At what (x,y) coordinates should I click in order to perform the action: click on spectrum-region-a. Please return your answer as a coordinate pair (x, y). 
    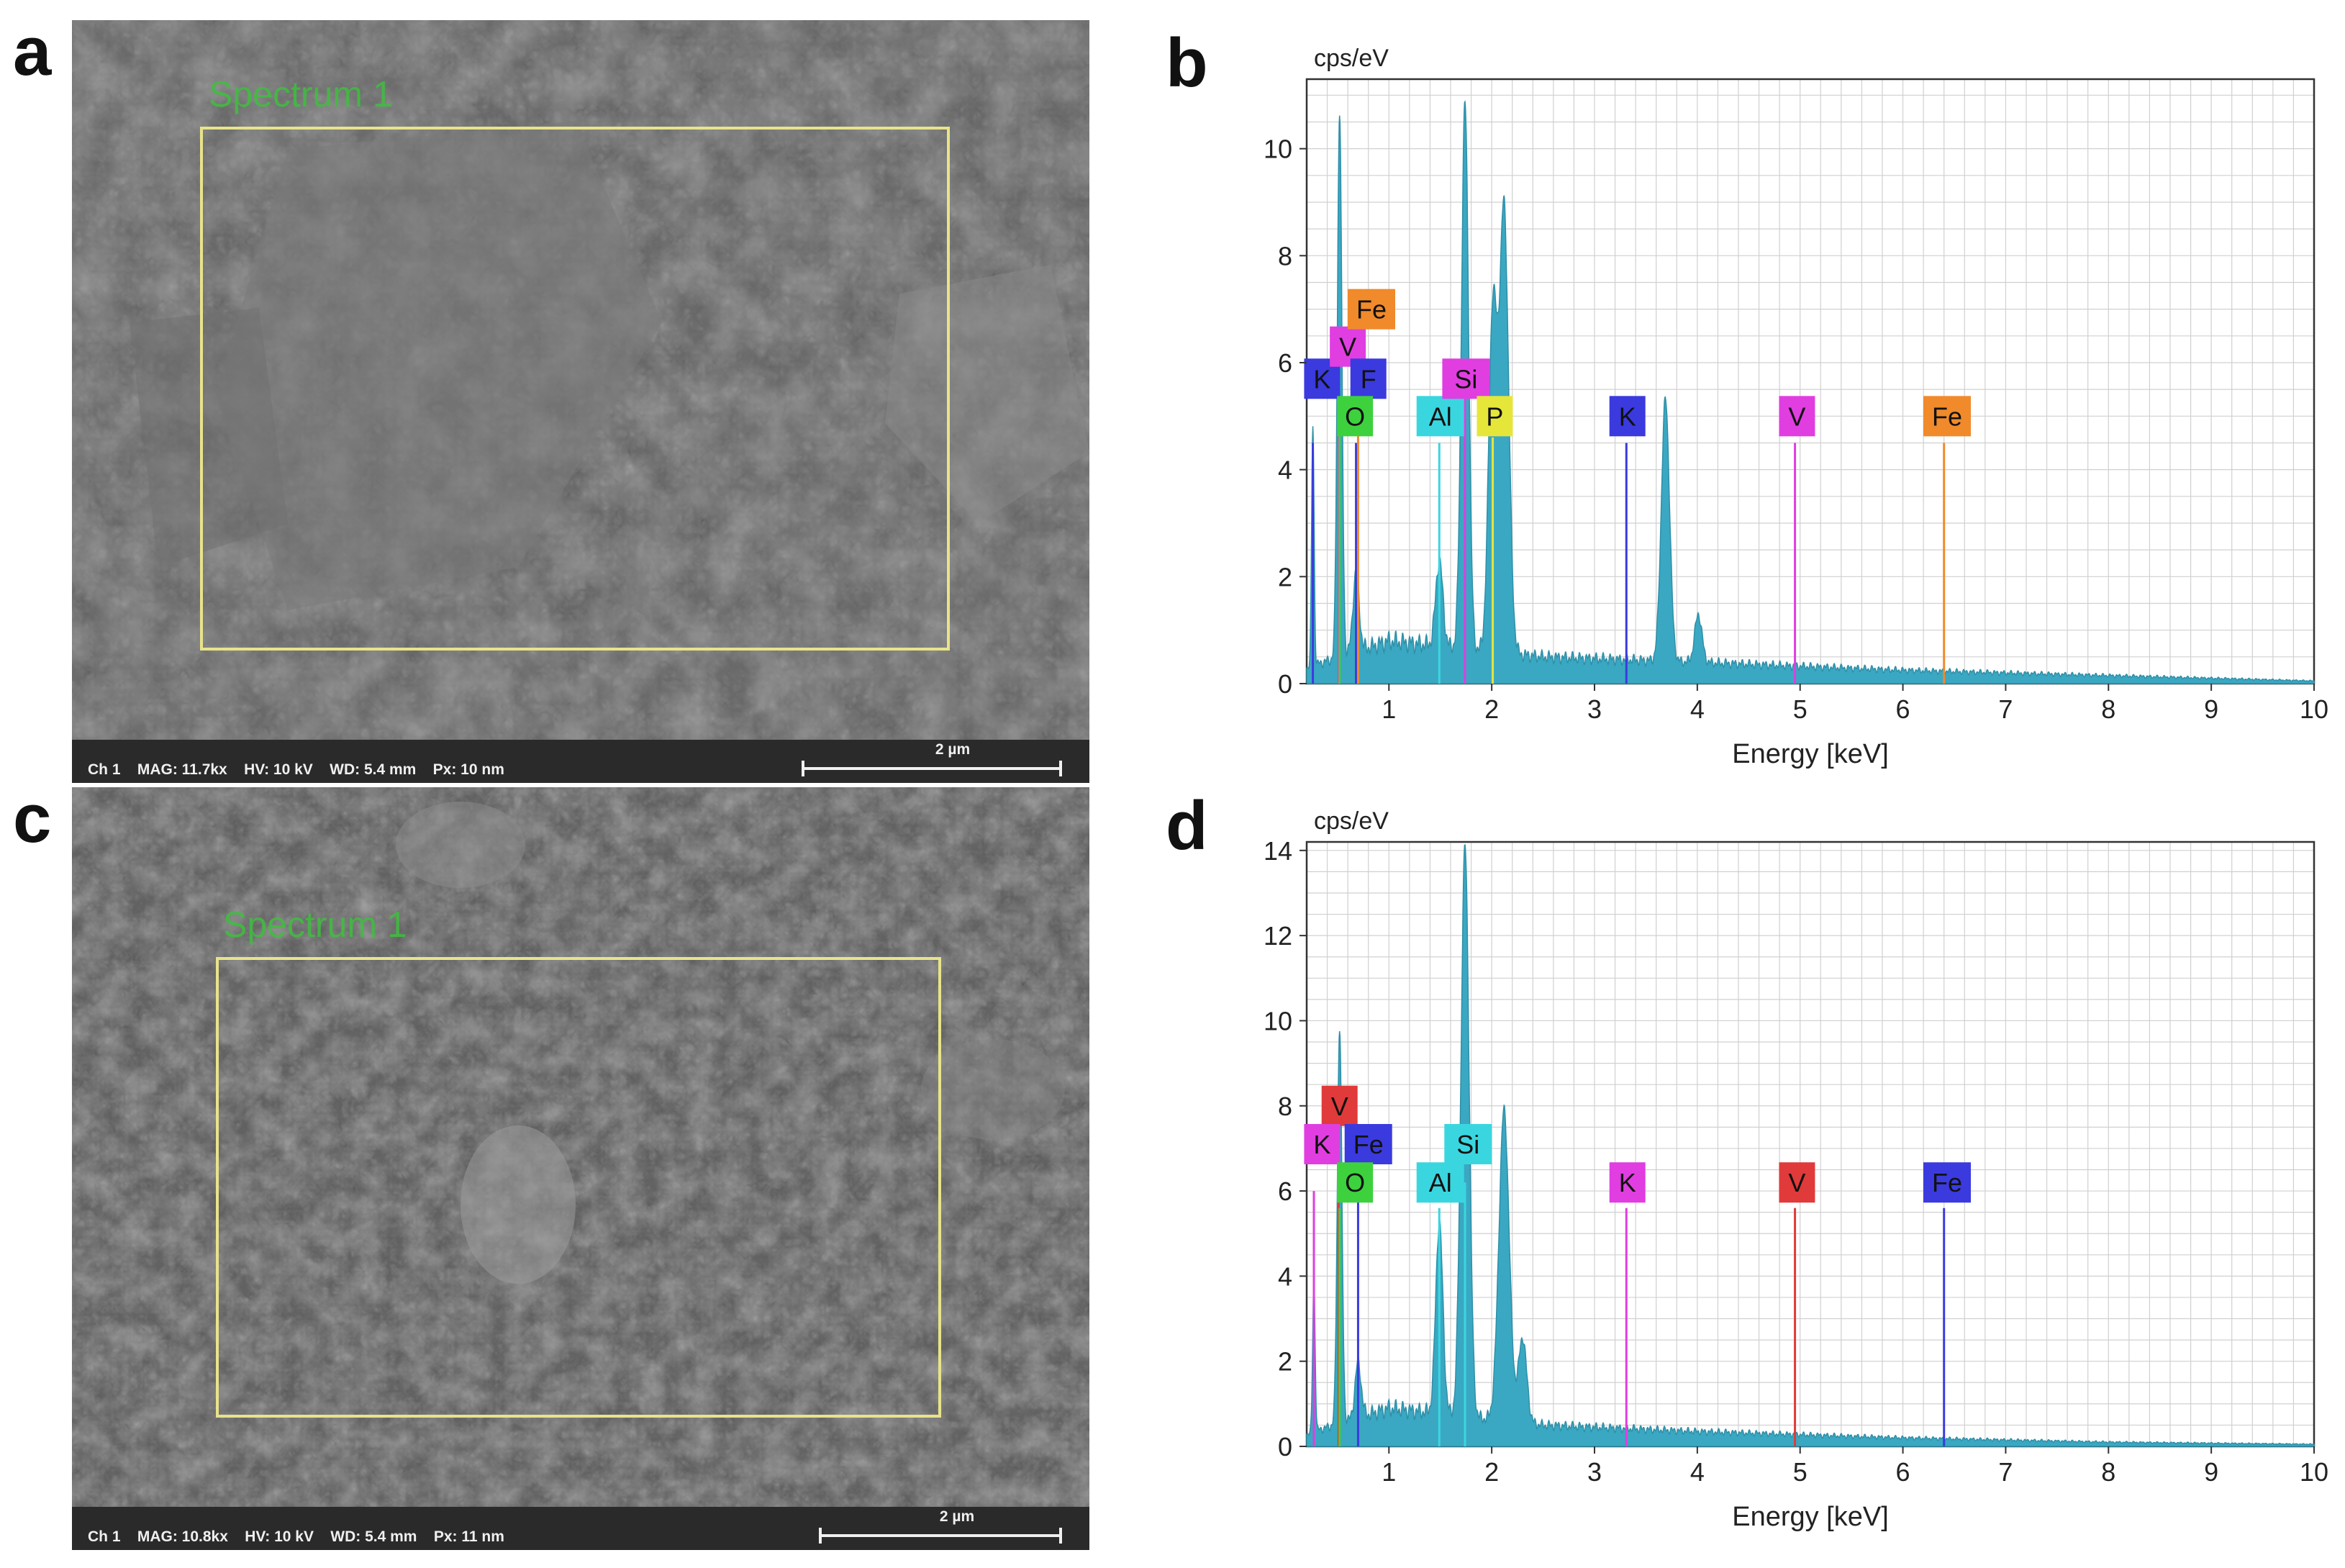
    Looking at the image, I should click on (575, 389).